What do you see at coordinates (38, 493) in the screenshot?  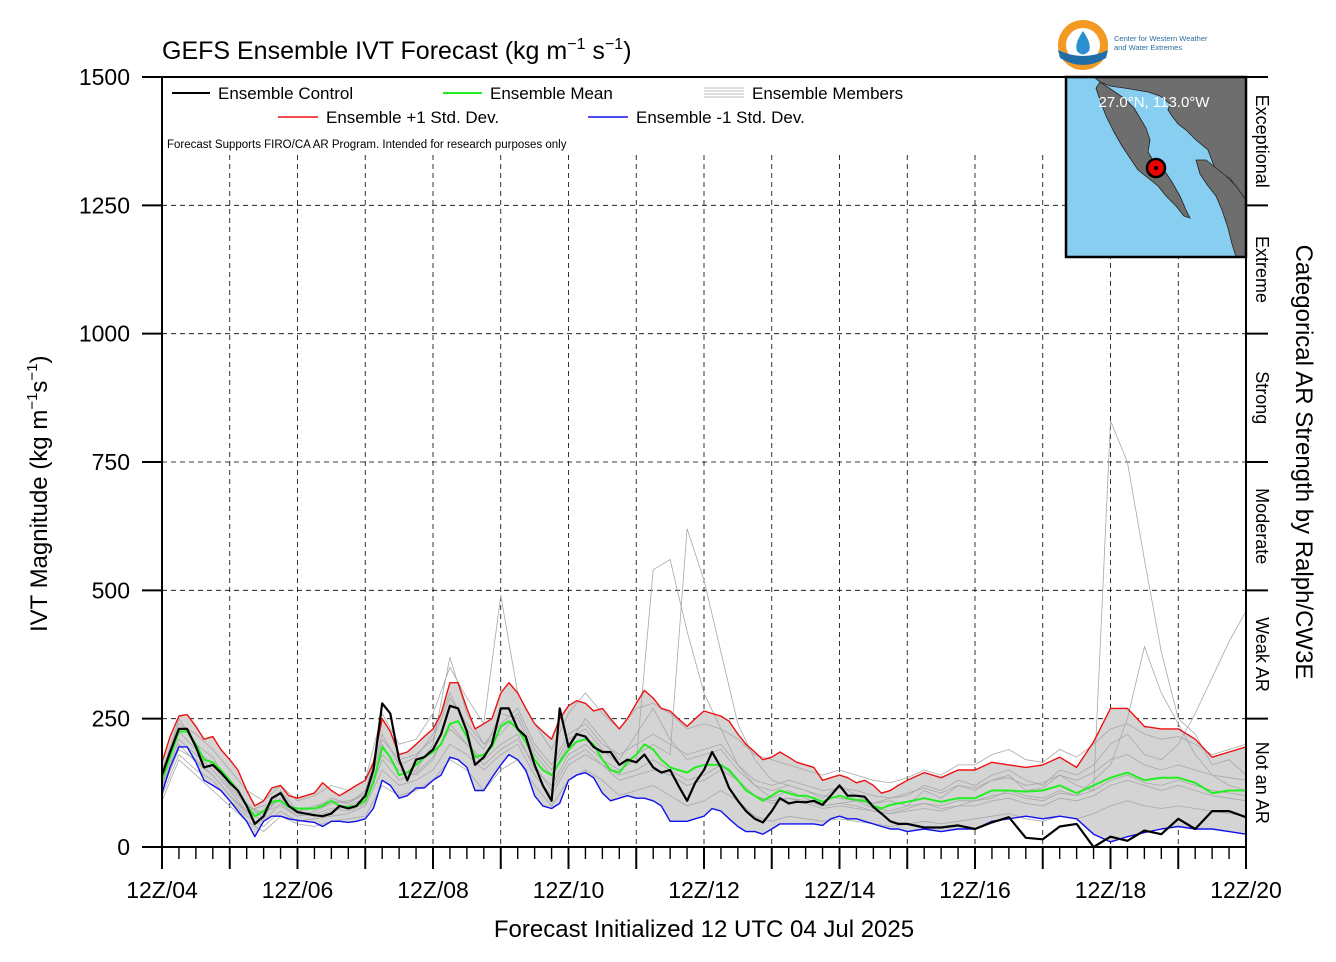 I see `y-axis-label: IVT Magnitude (kg m−1s−1)` at bounding box center [38, 493].